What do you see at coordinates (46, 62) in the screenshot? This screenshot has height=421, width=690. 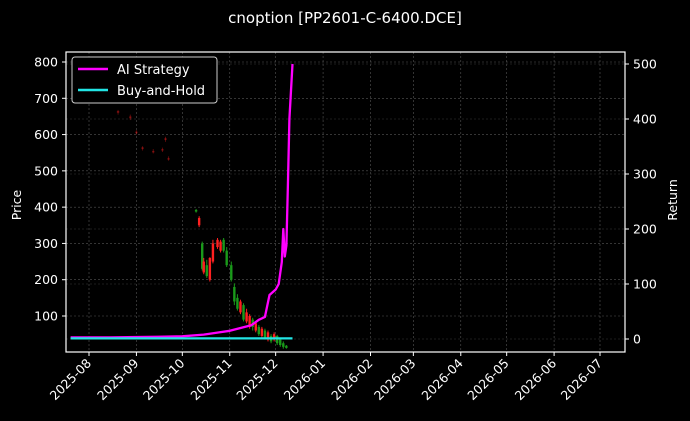 I see `y-left-tick-label: 800` at bounding box center [46, 62].